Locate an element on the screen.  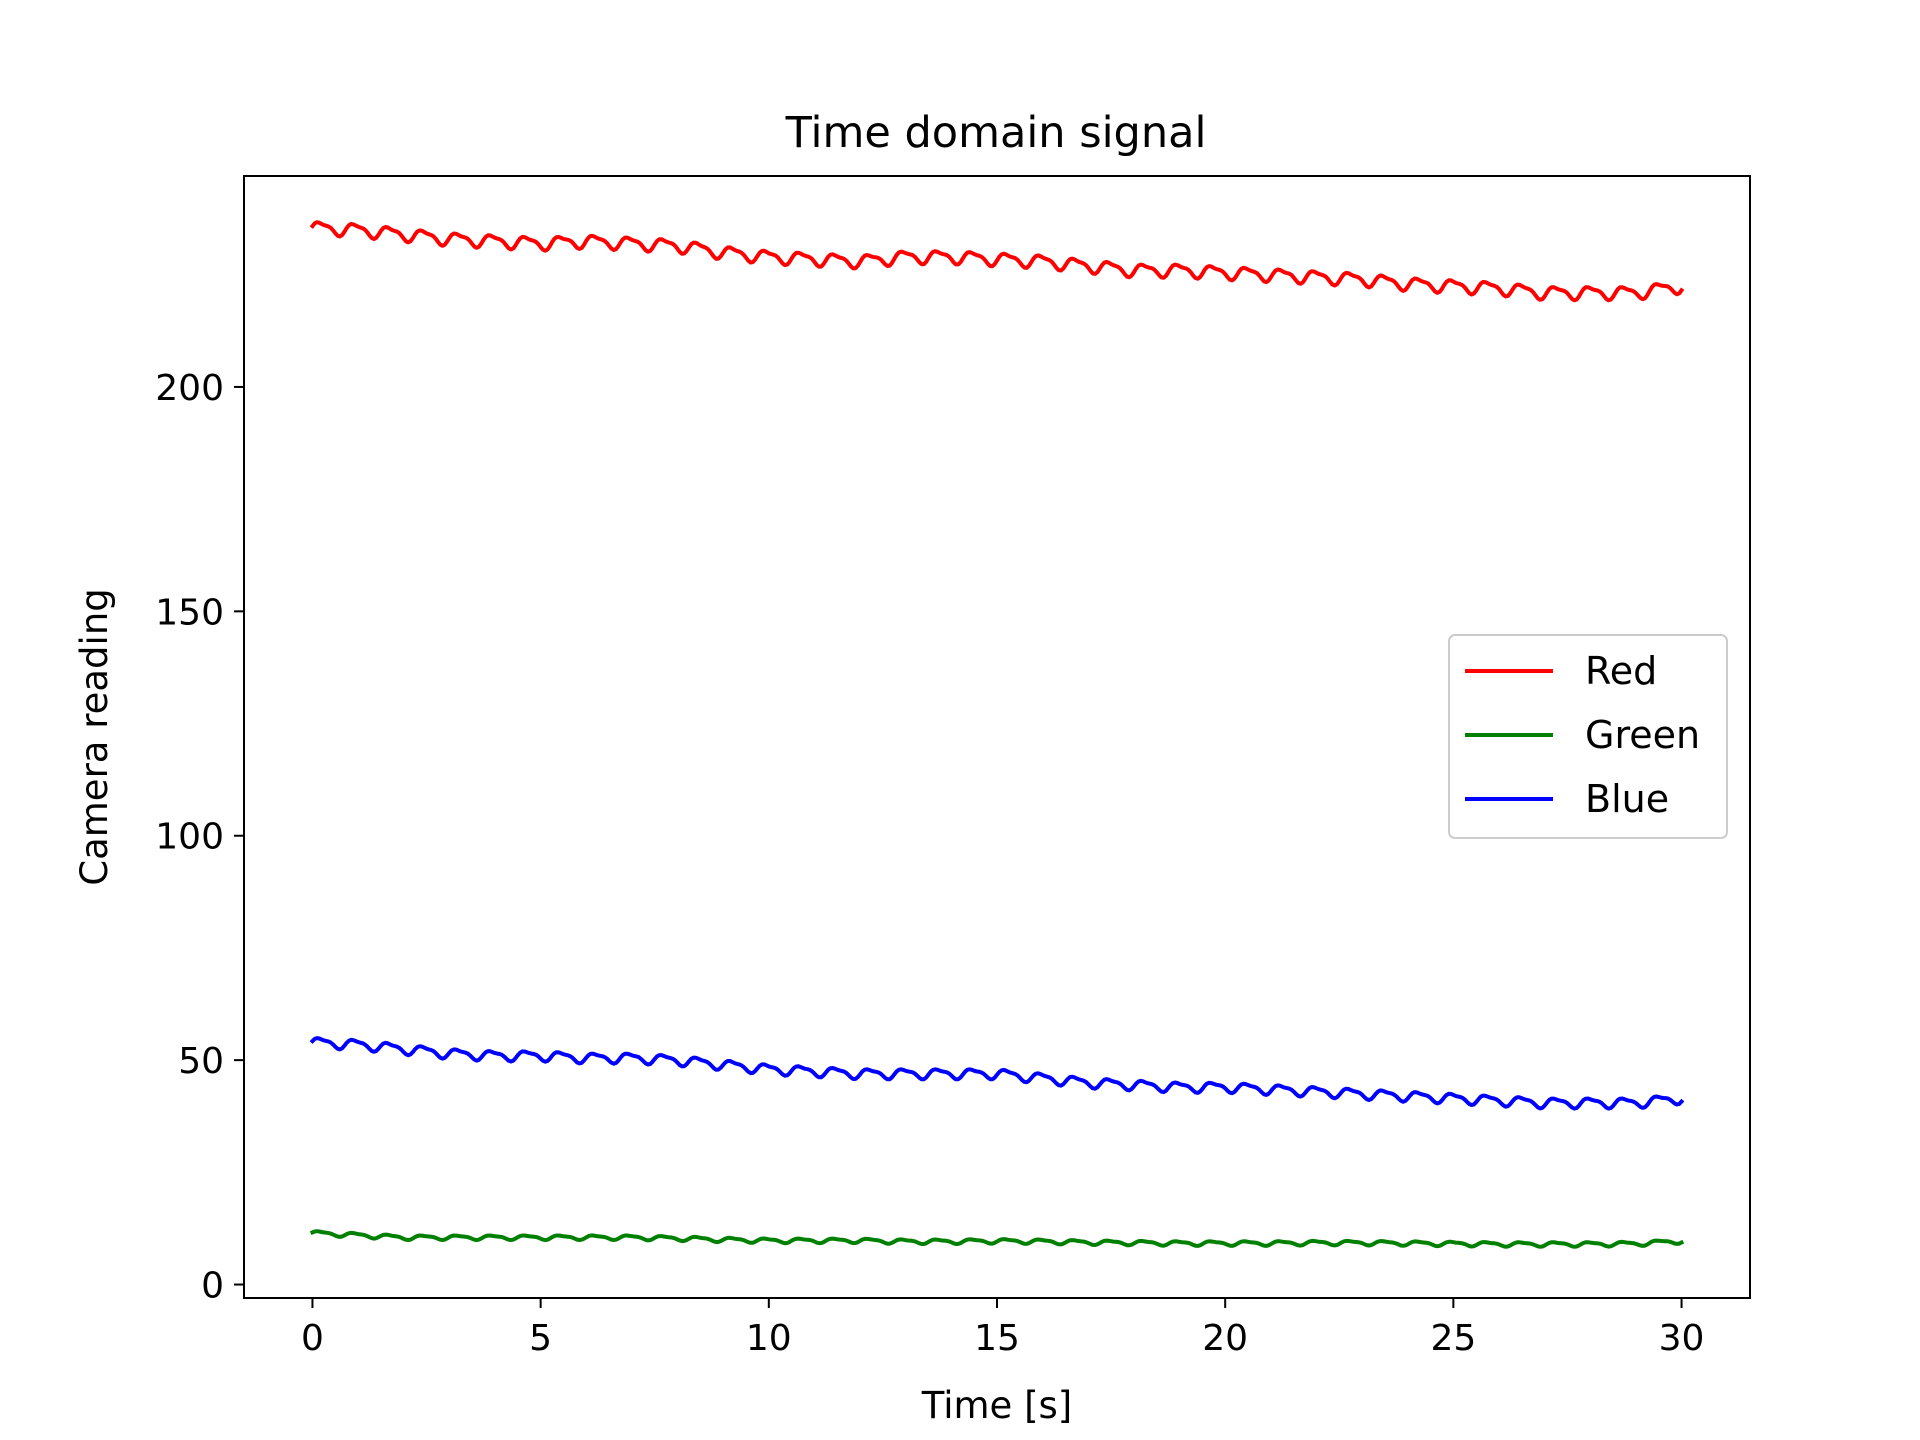
chart-title: Time domain signal is located at coordinates (996, 133).